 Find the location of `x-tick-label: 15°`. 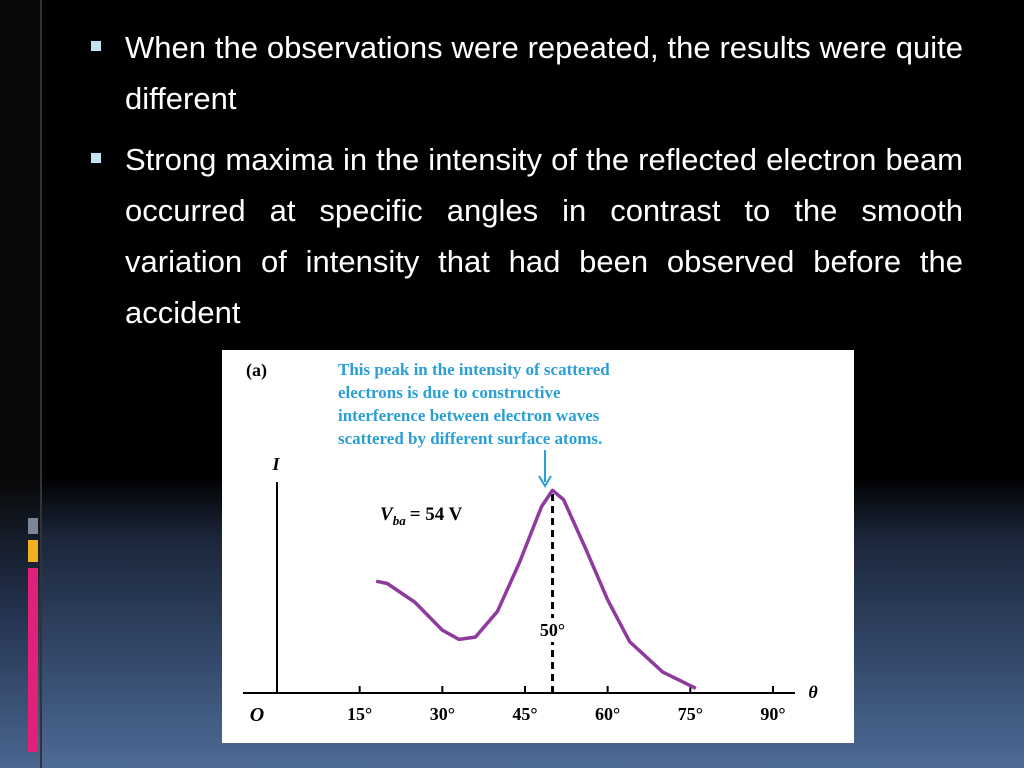

x-tick-label: 15° is located at coordinates (359, 714).